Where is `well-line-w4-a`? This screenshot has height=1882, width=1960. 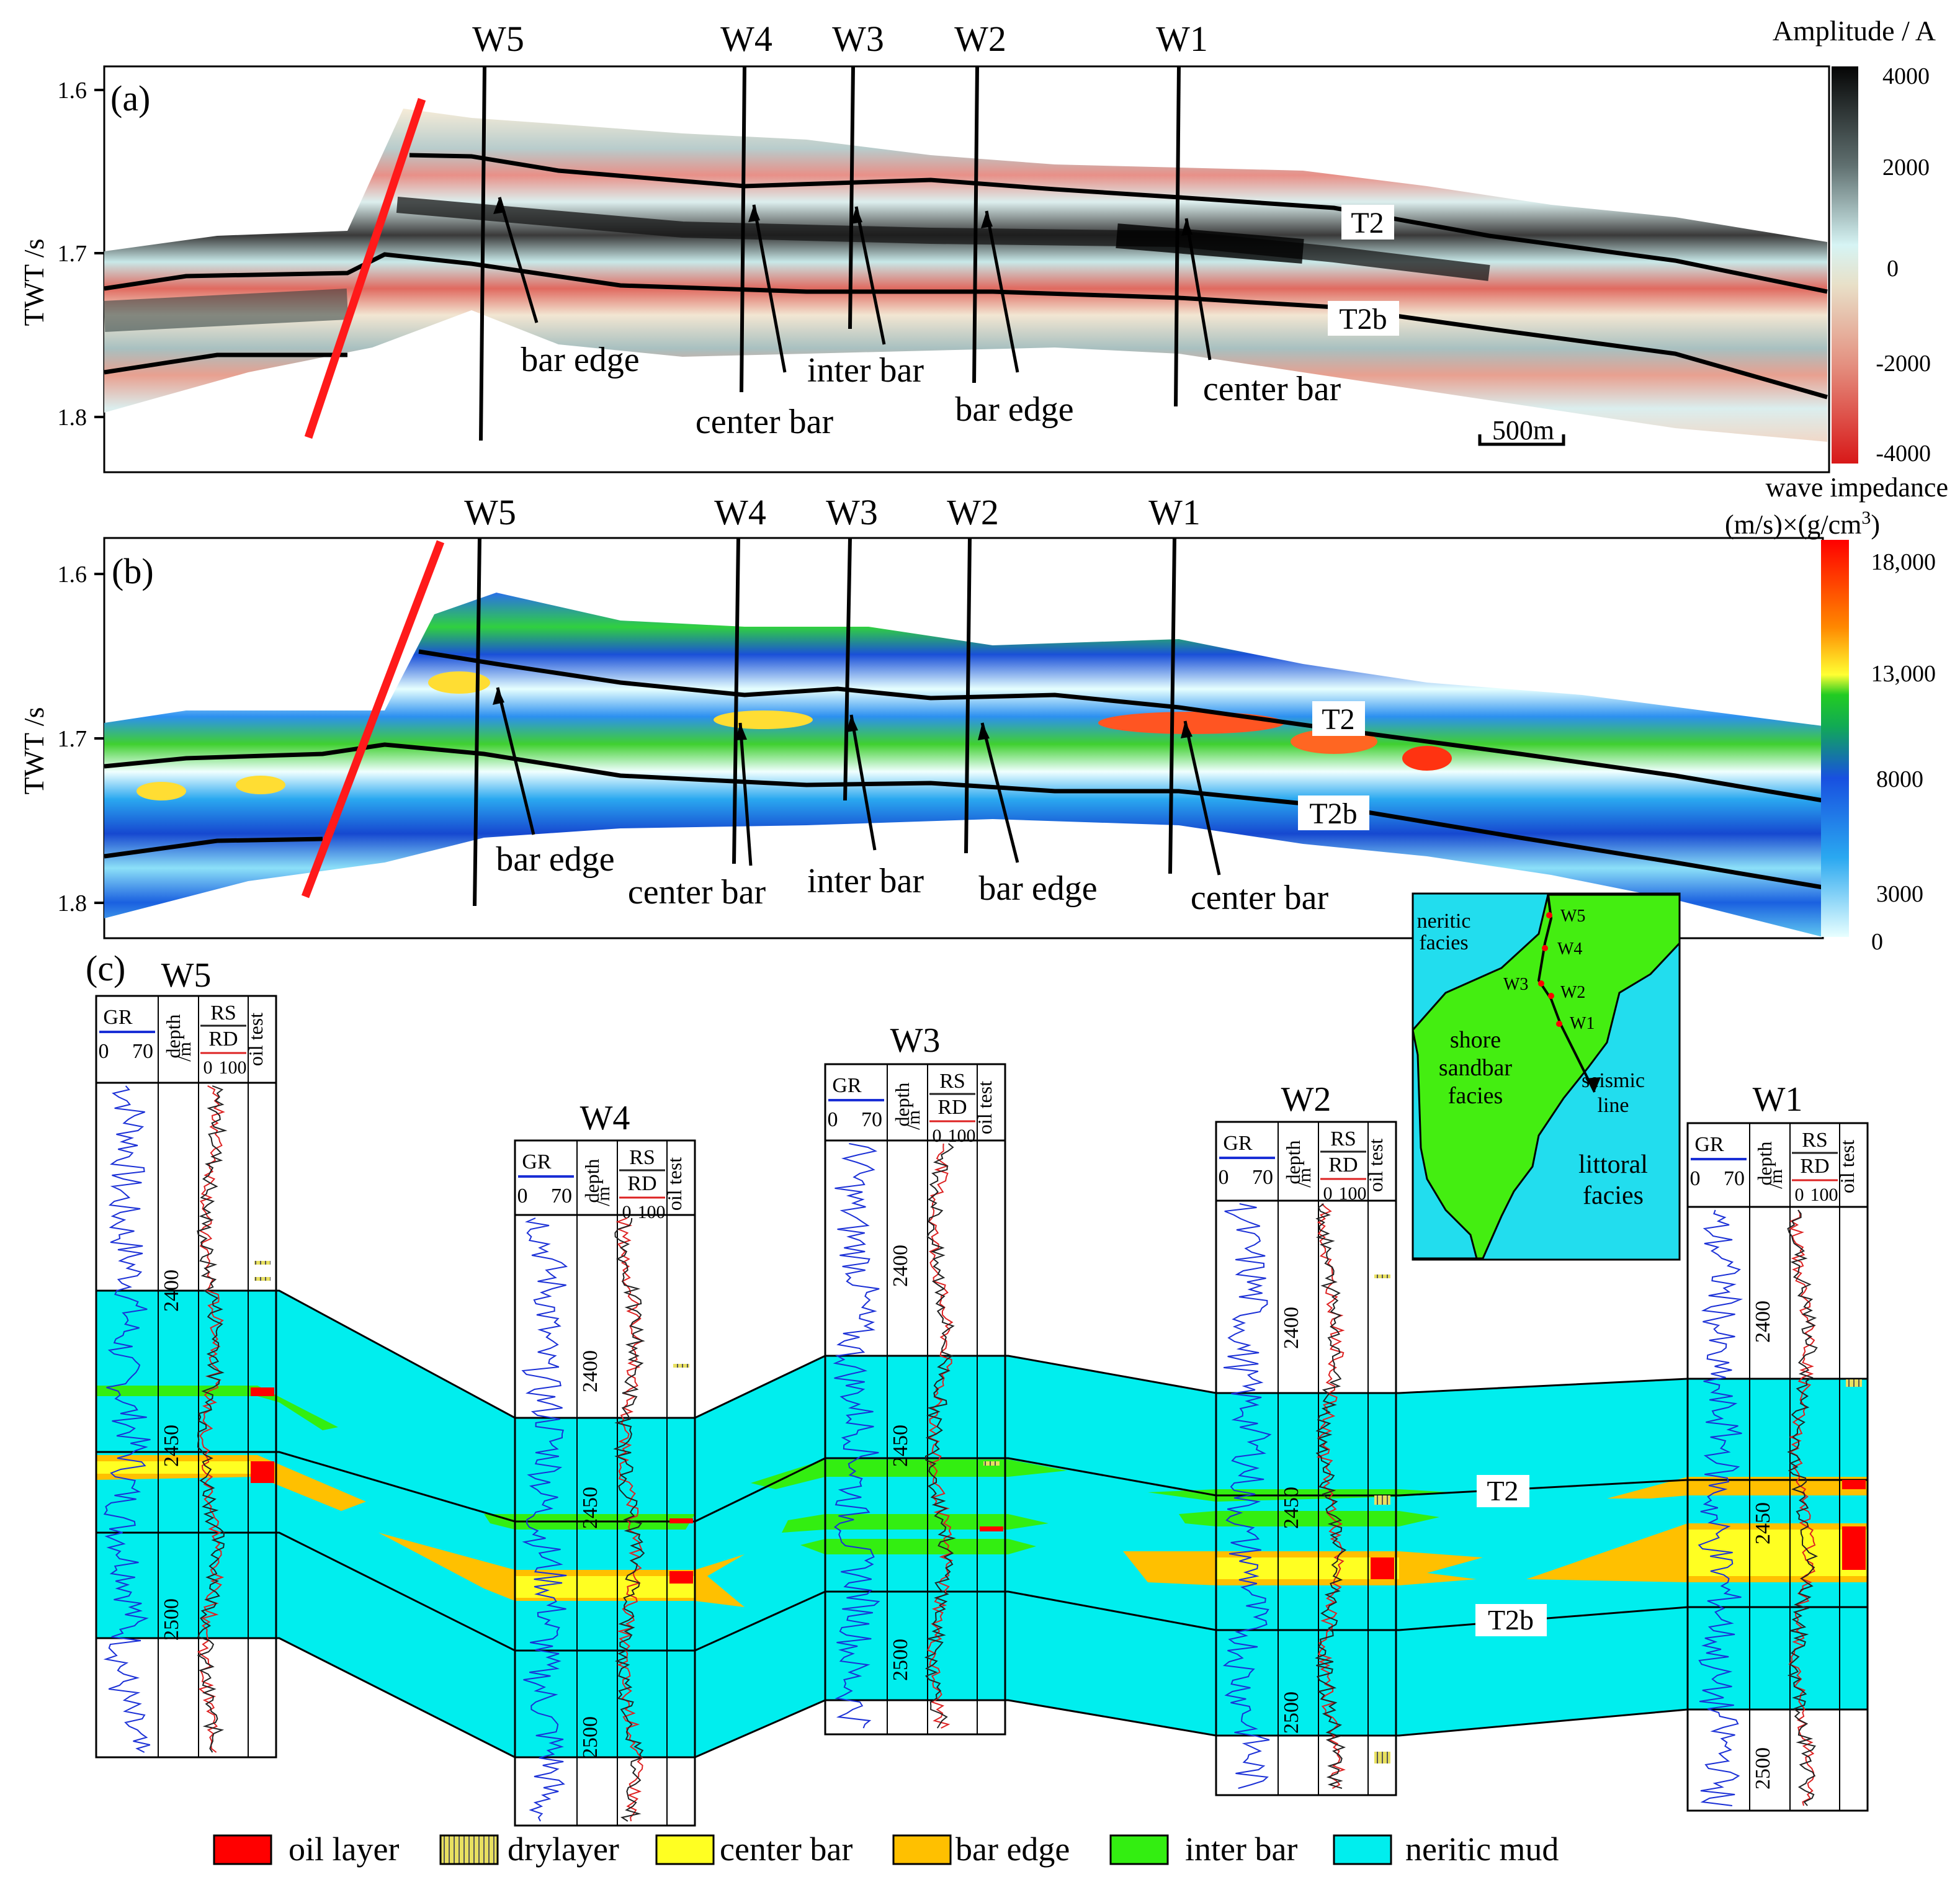 well-line-w4-a is located at coordinates (743, 230).